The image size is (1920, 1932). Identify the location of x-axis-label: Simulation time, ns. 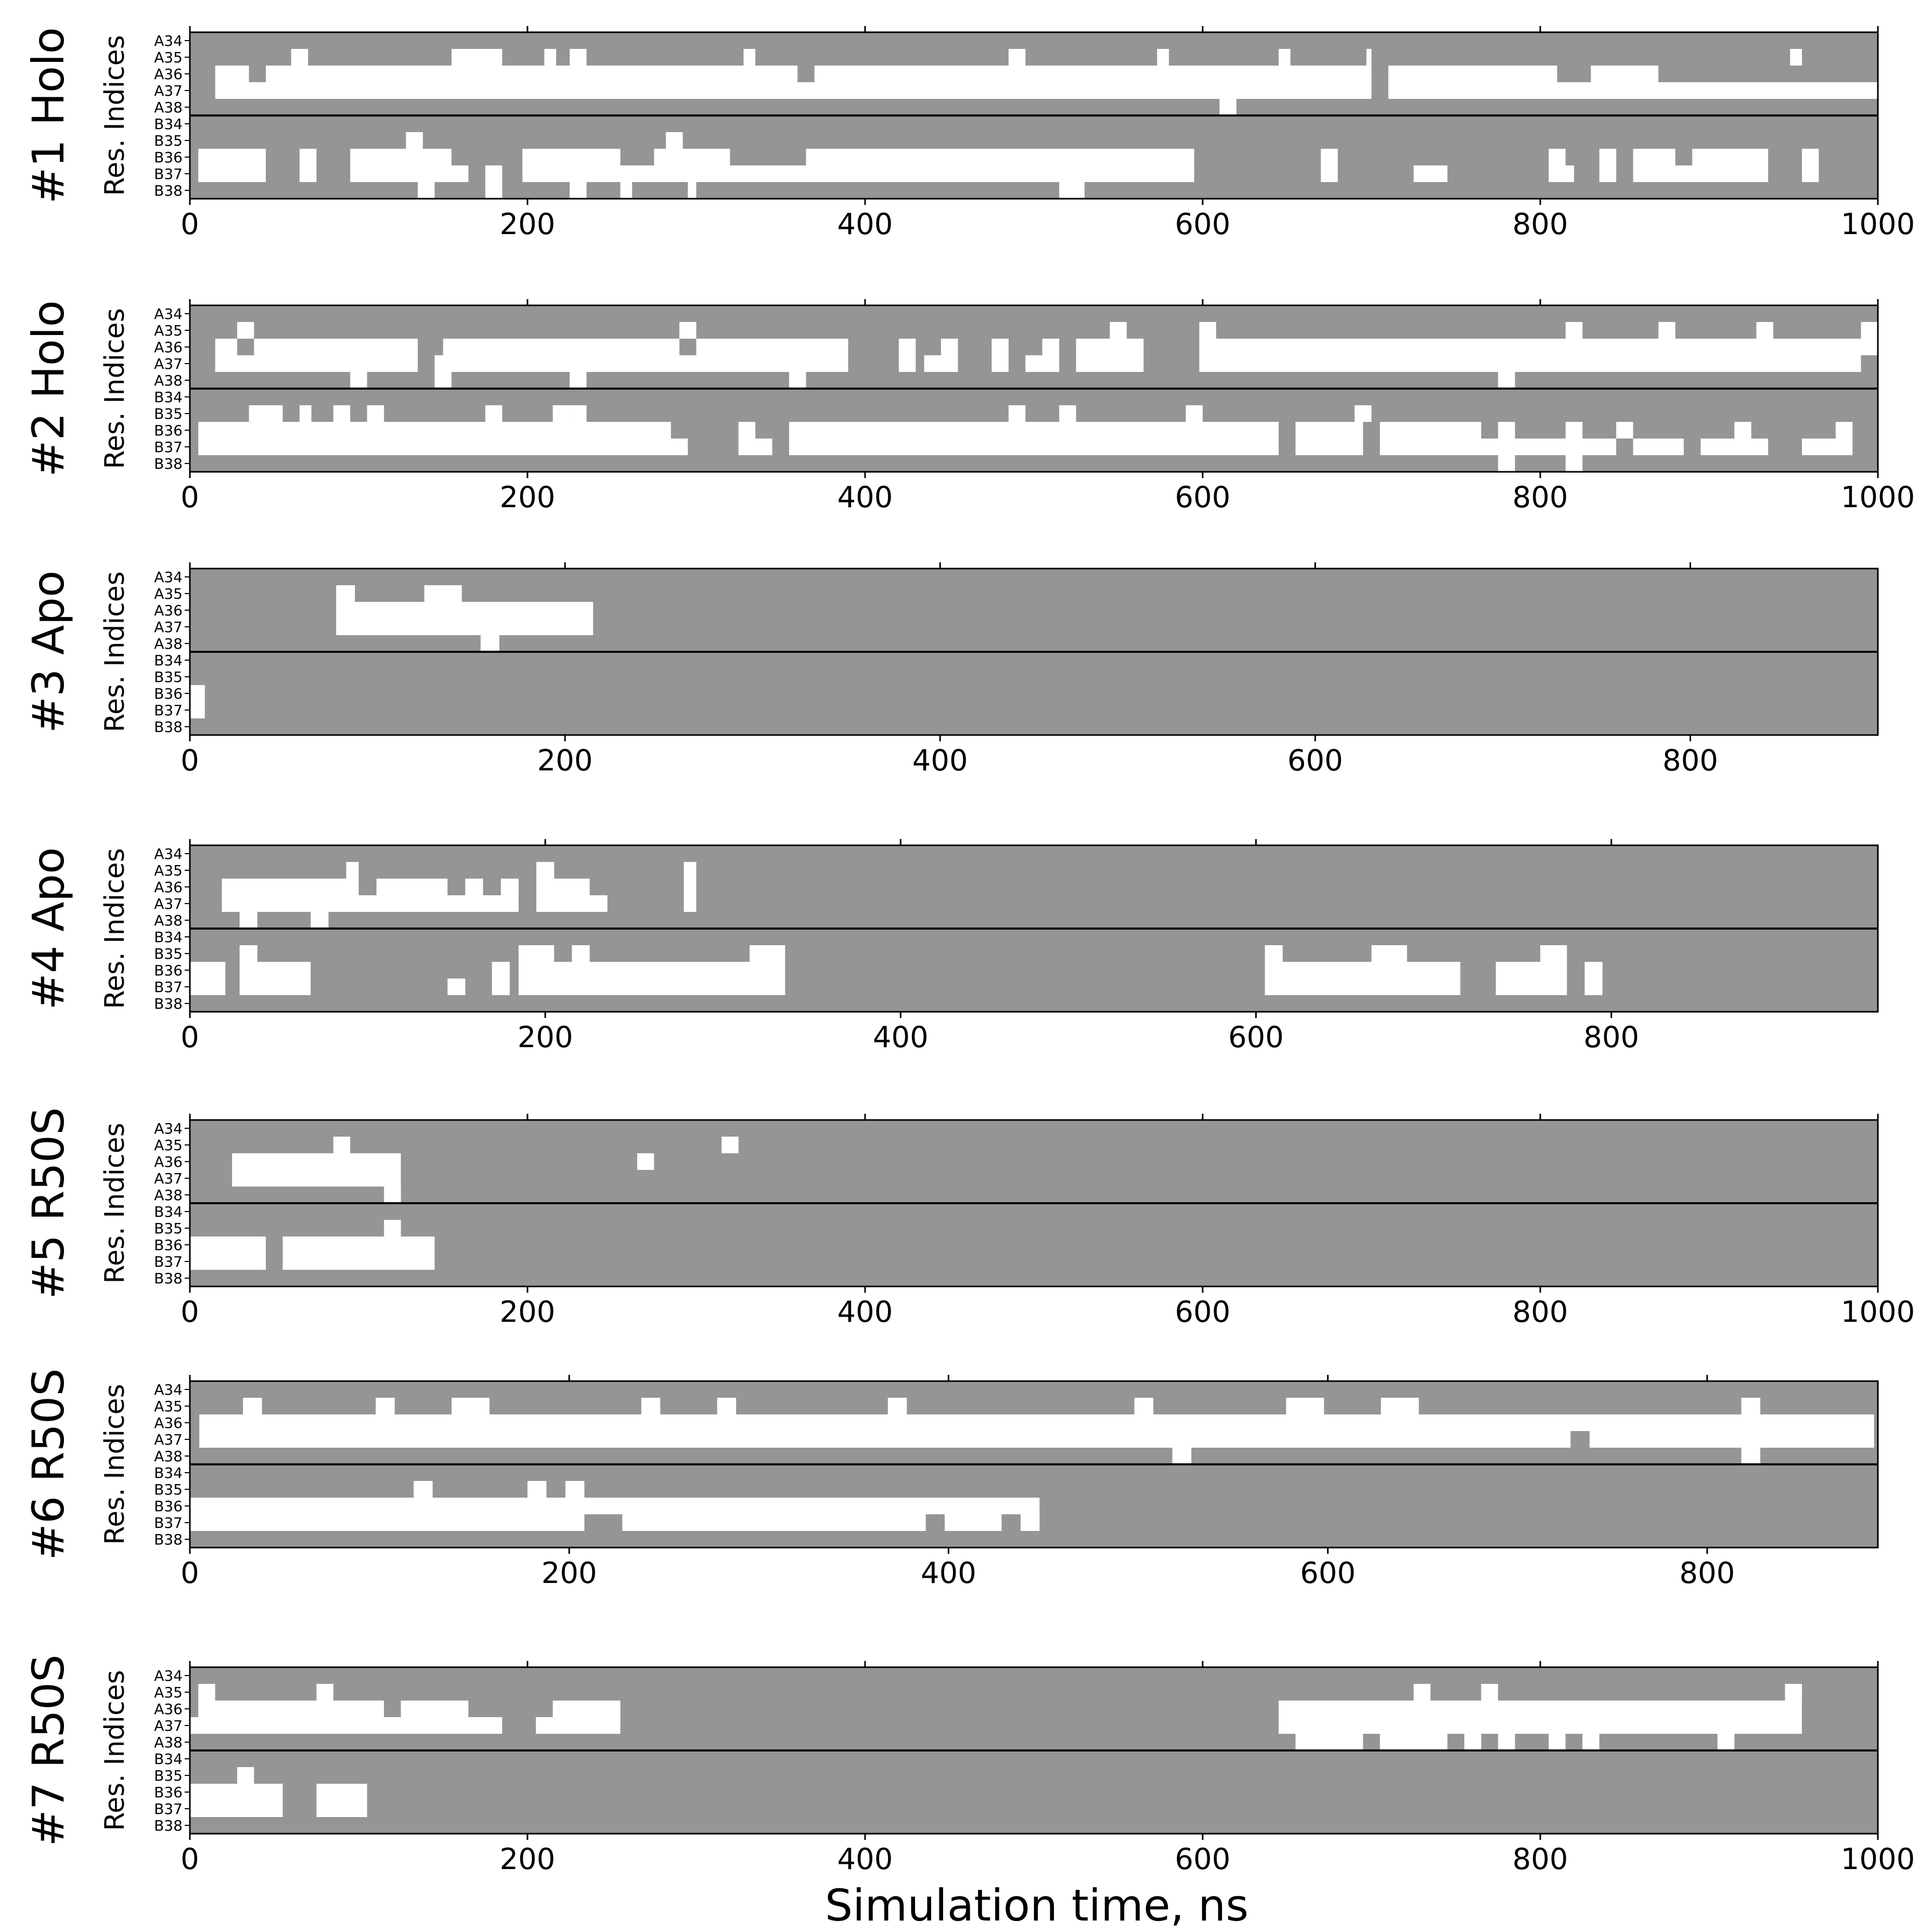
(1036, 1905).